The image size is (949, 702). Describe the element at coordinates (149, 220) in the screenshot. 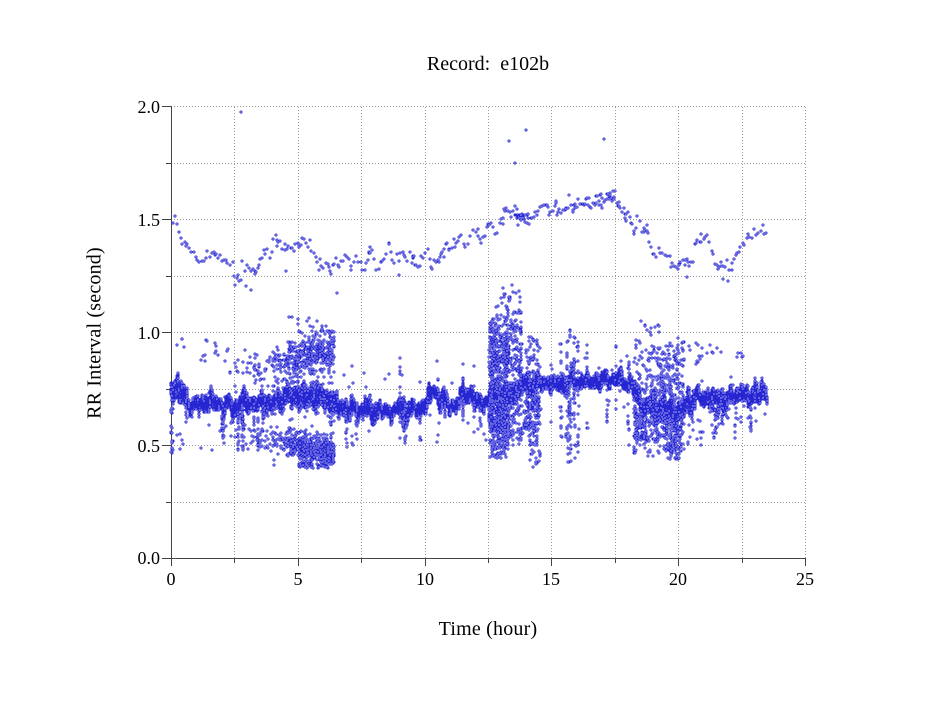

I see `svg-text: 1.5` at that location.